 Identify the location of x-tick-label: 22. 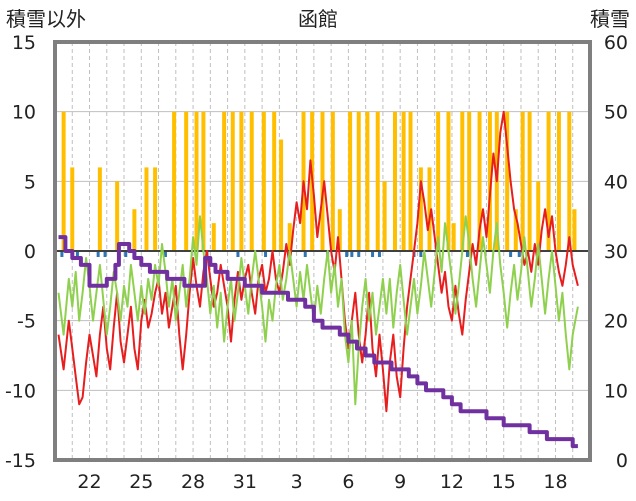
(89, 482).